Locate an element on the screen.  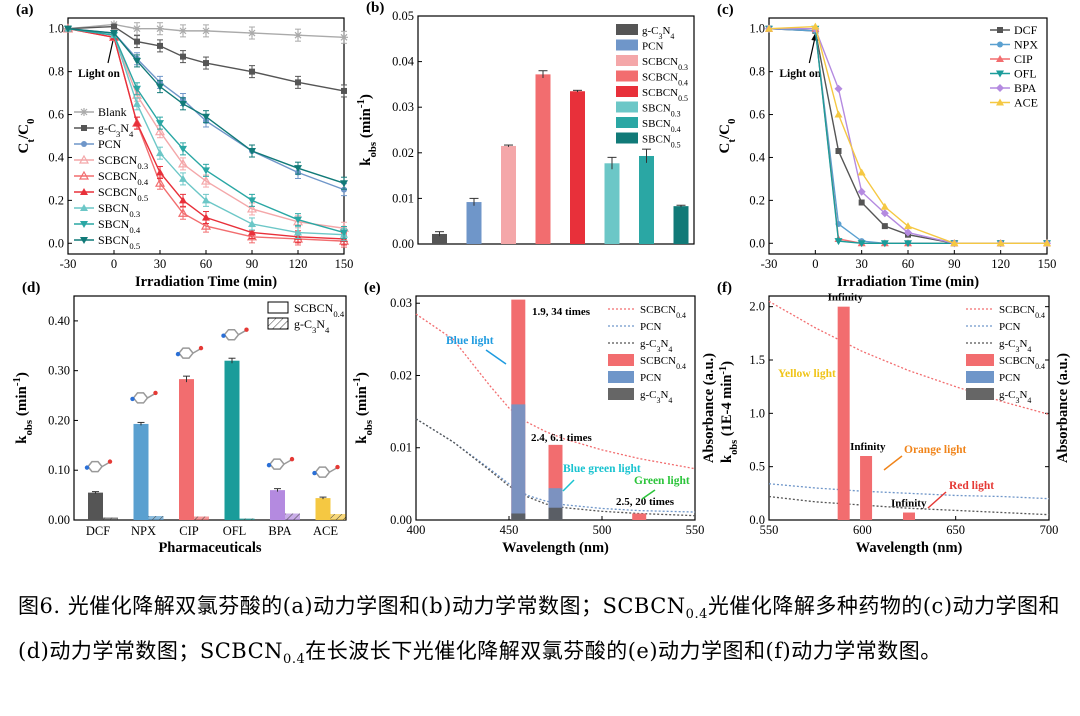
x-tick-label: 30 is located at coordinates (160, 264).